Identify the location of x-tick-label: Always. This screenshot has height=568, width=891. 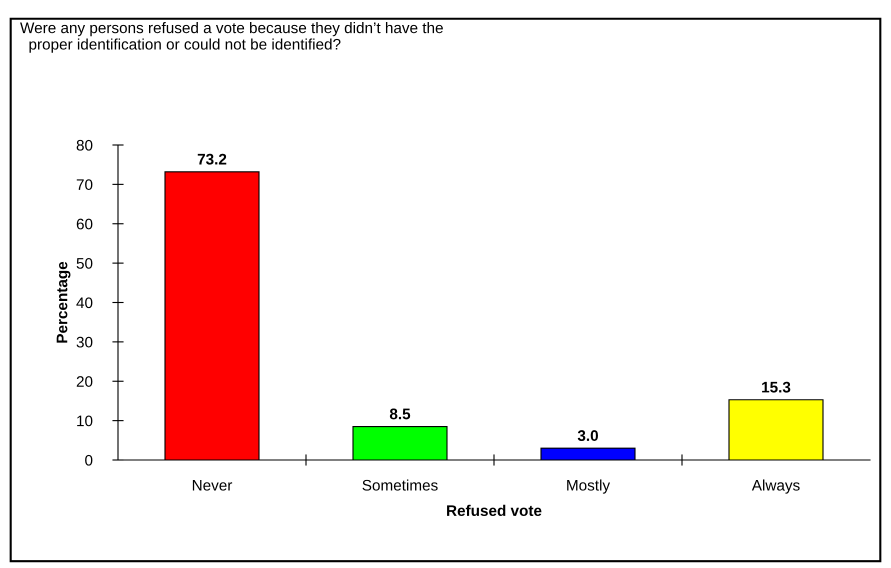
(776, 486).